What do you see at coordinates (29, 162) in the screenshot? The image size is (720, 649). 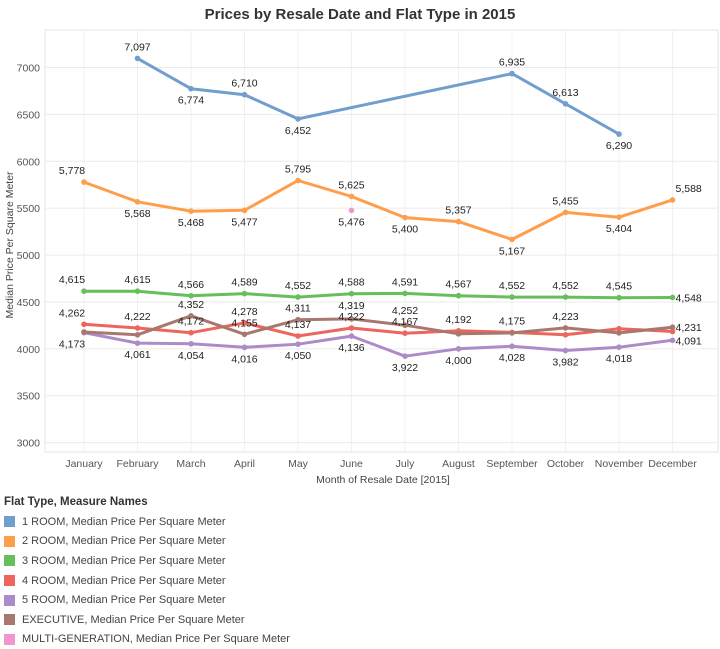 I see `y-tick-label: 6000` at bounding box center [29, 162].